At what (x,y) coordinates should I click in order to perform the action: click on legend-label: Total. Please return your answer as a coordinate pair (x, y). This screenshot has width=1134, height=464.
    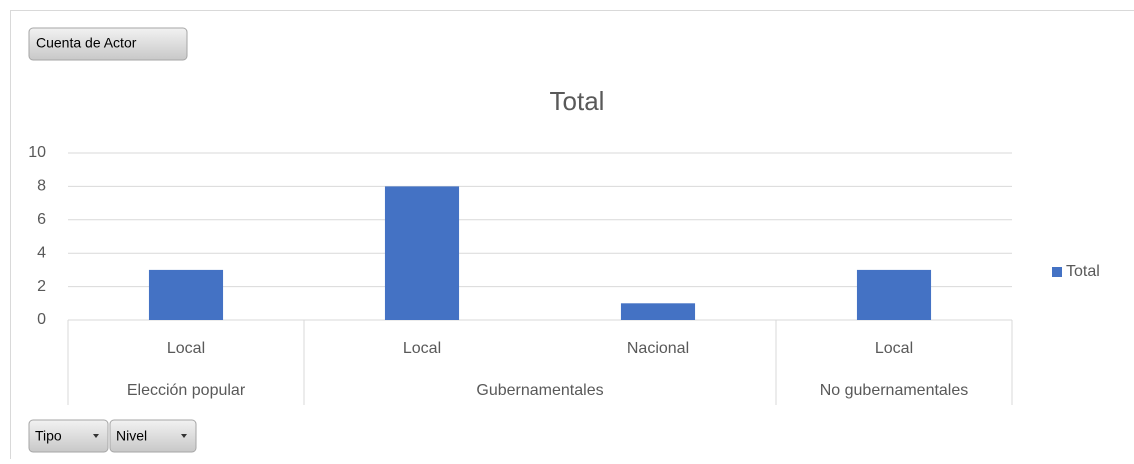
    Looking at the image, I should click on (1083, 271).